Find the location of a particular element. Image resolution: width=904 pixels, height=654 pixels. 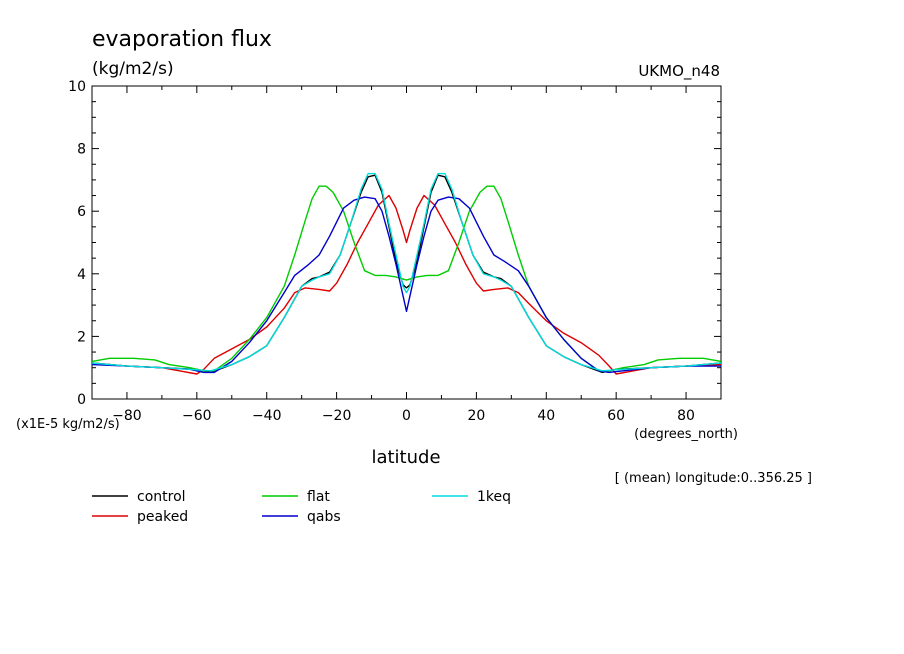

legend: control peaked flat qabs 1keq is located at coordinates (301, 507).